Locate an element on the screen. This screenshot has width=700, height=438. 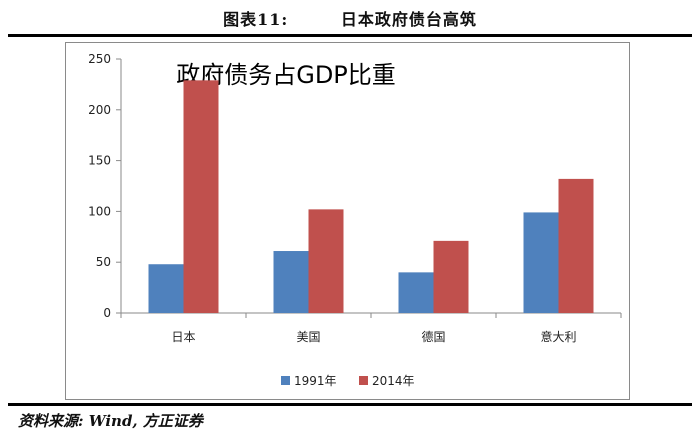
legend-label: 1991年 is located at coordinates (315, 381).